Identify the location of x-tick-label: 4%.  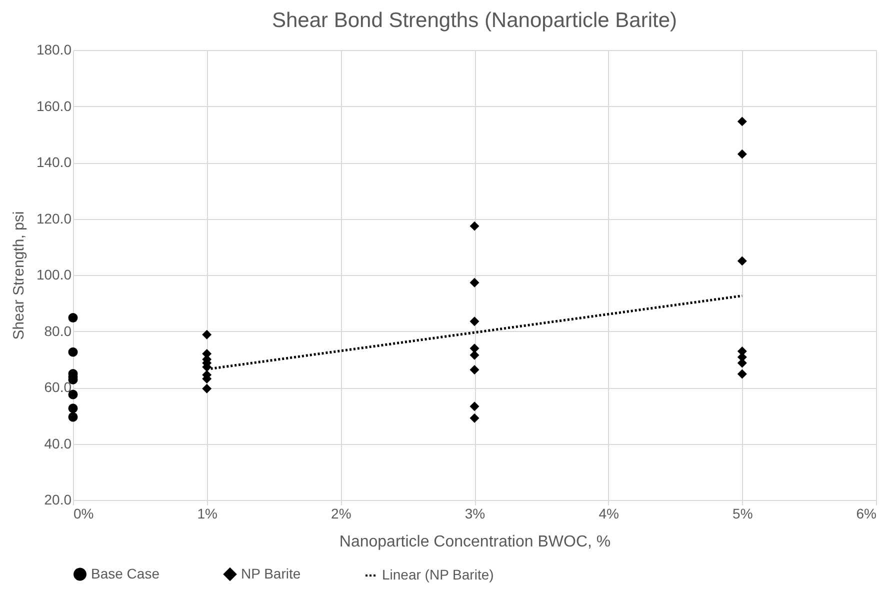
(608, 514).